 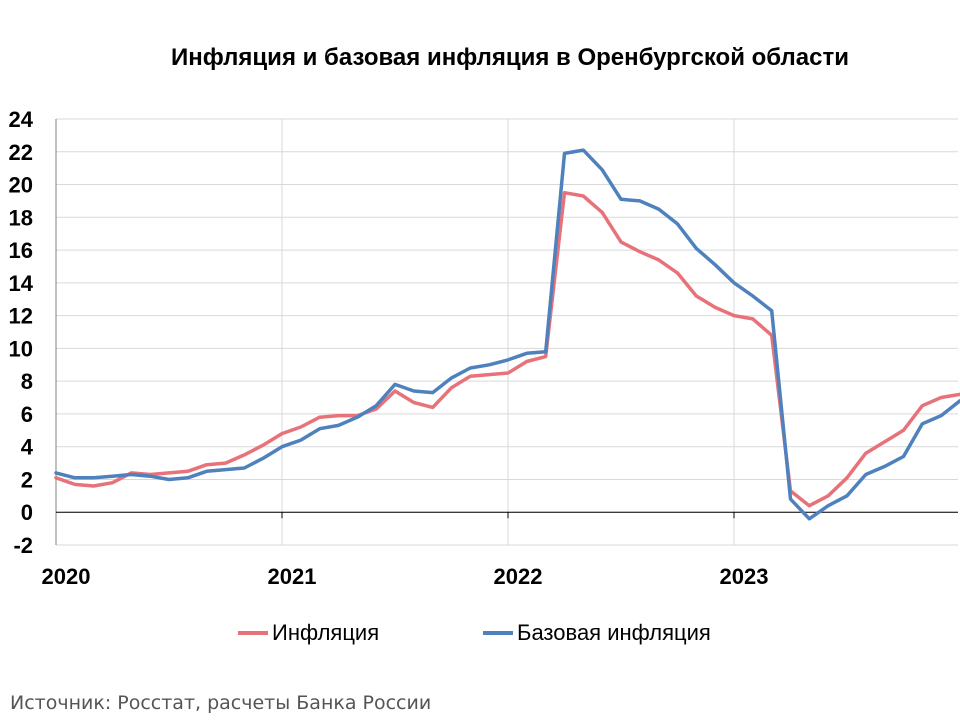 I want to click on y-tick-label: 22, so click(x=21, y=152).